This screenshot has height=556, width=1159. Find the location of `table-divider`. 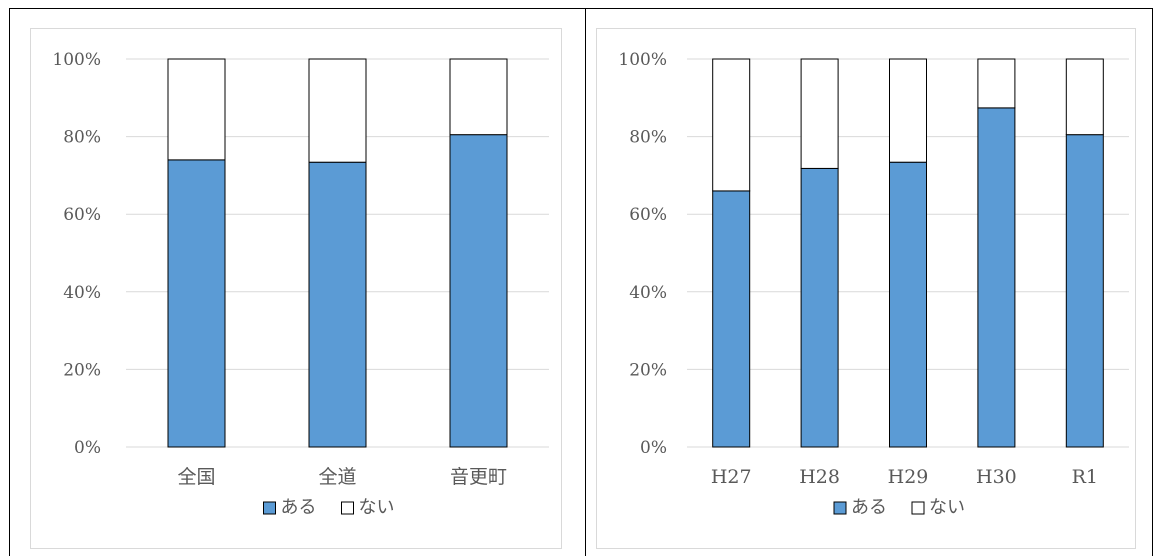

table-divider is located at coordinates (585, 282).